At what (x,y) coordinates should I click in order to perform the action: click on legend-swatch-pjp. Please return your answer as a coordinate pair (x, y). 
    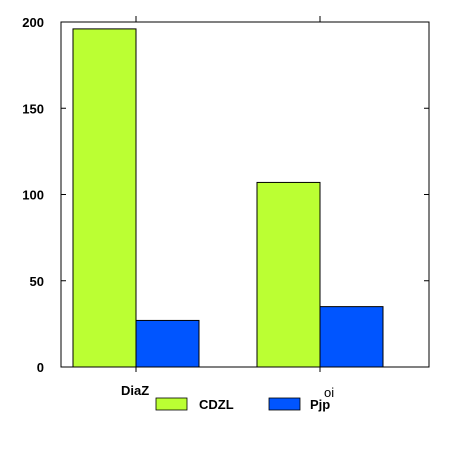
    Looking at the image, I should click on (284, 404).